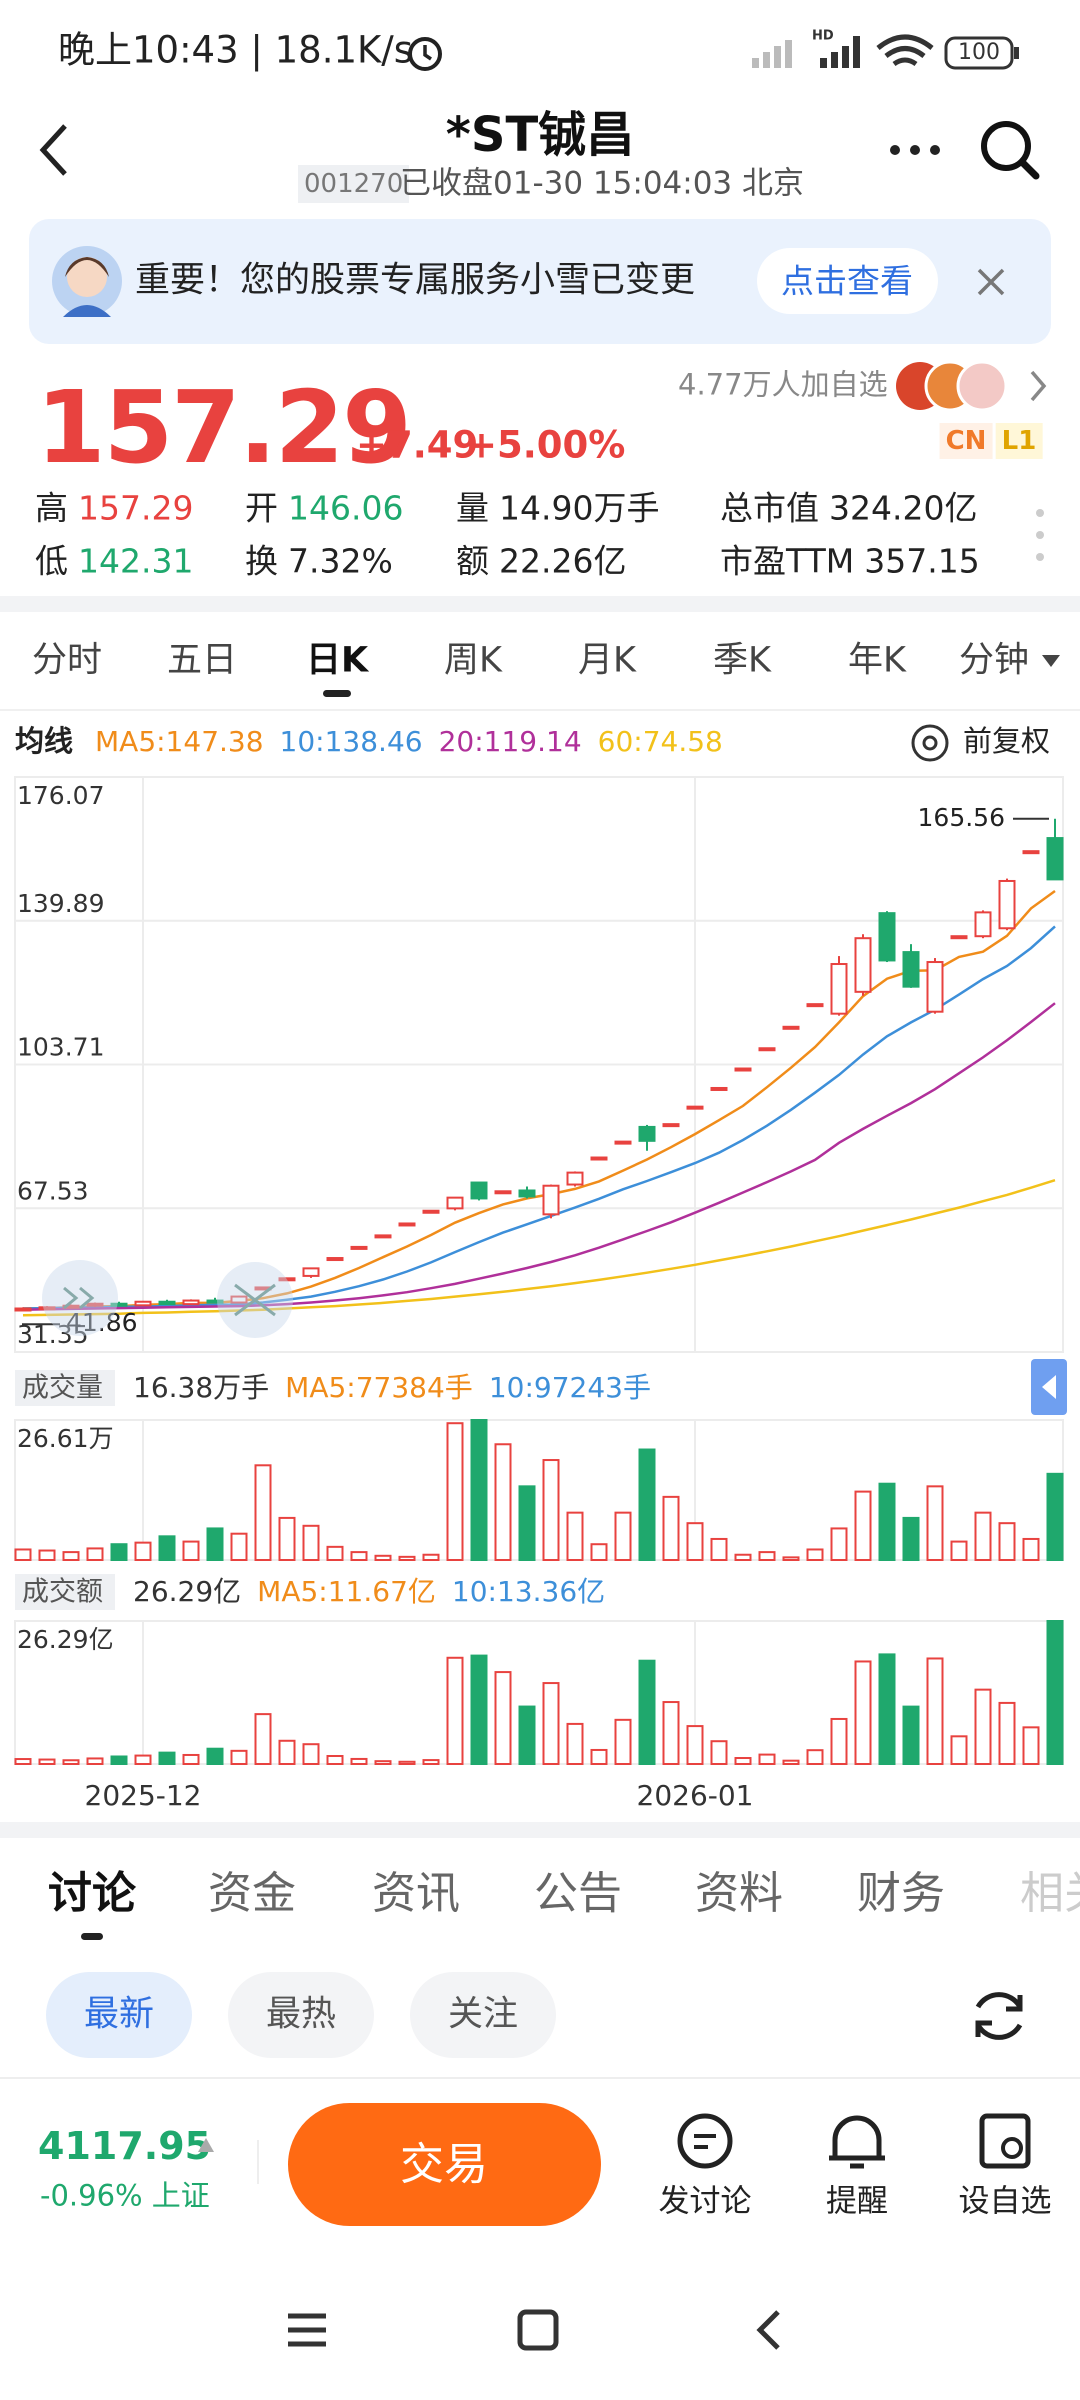 The image size is (1080, 2400). I want to click on floating-button, so click(80, 1298).